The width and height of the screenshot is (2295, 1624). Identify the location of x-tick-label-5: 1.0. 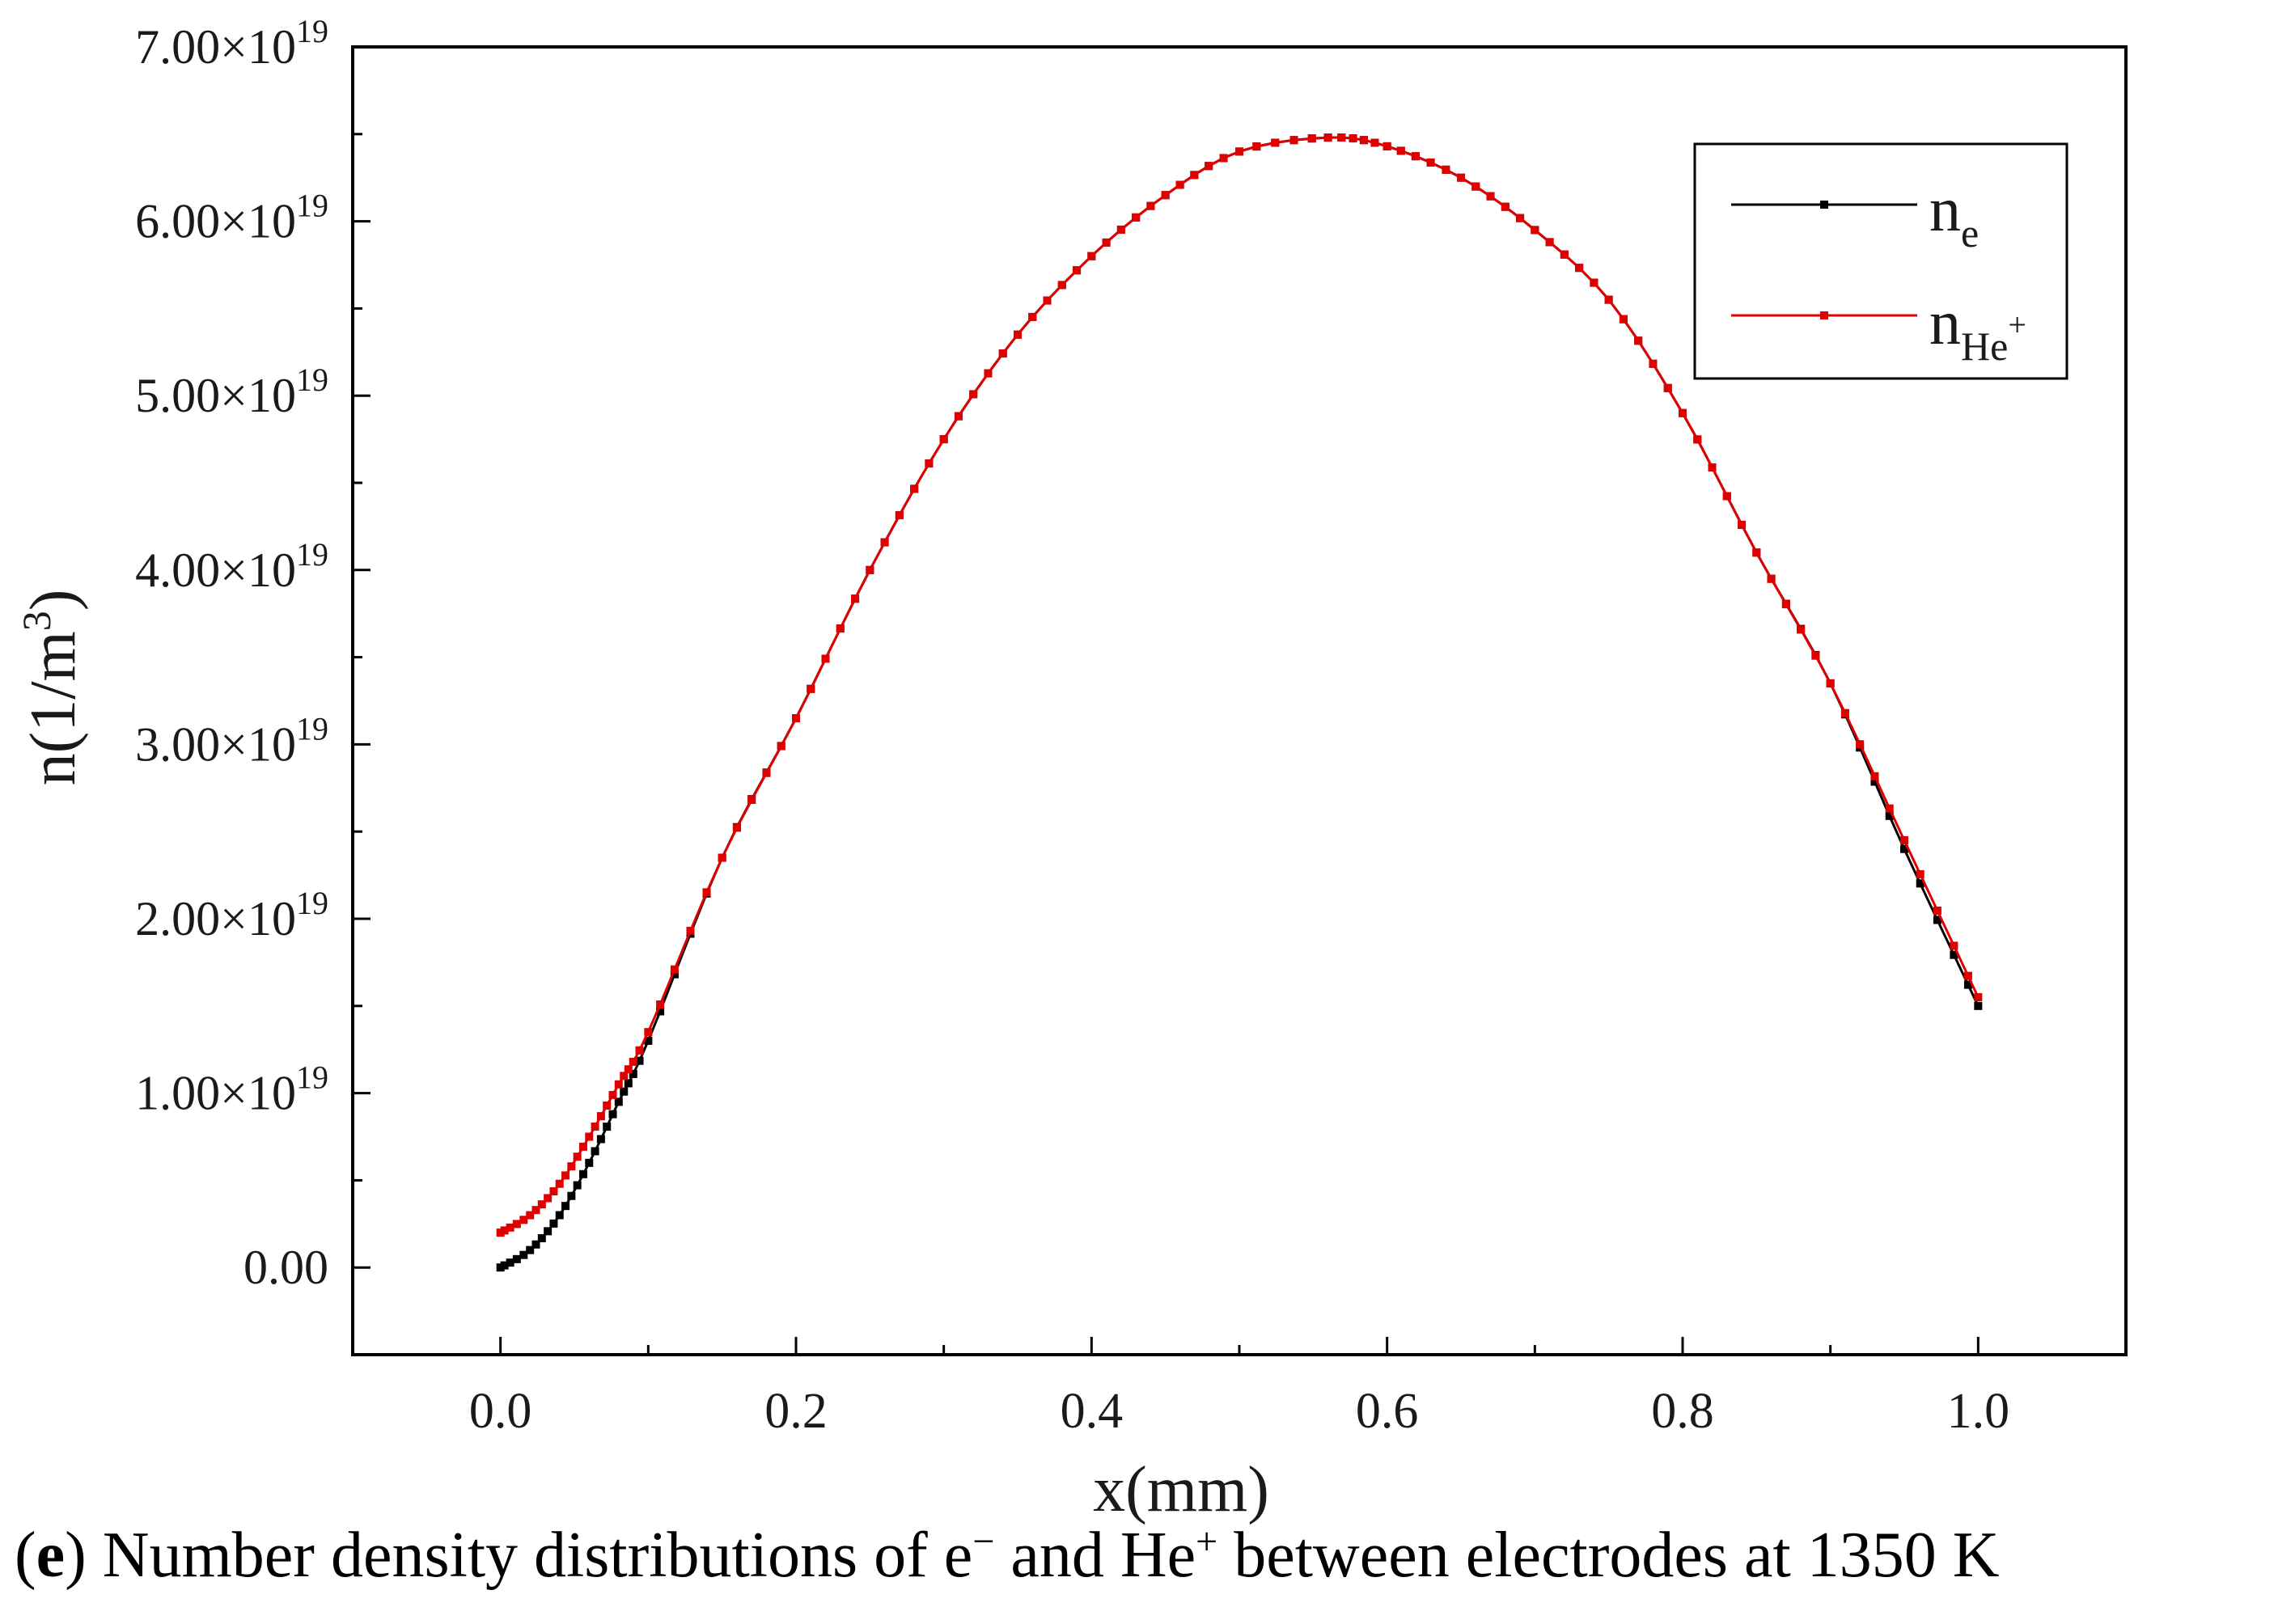
(1978, 1411).